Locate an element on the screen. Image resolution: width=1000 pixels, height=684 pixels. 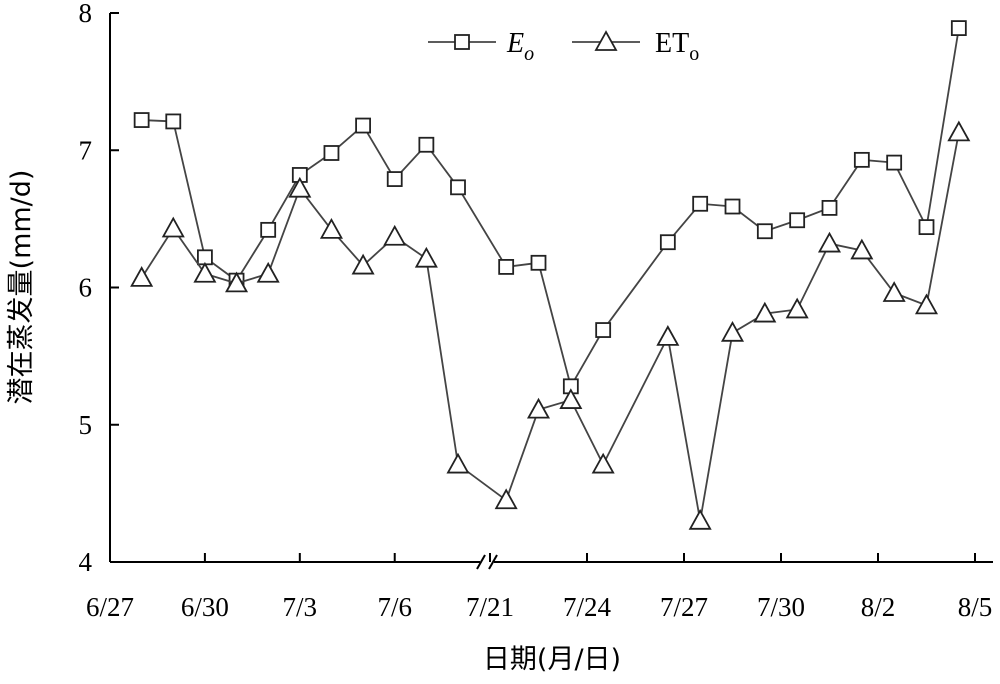
x-tick-label: 7/24 is located at coordinates (587, 607).